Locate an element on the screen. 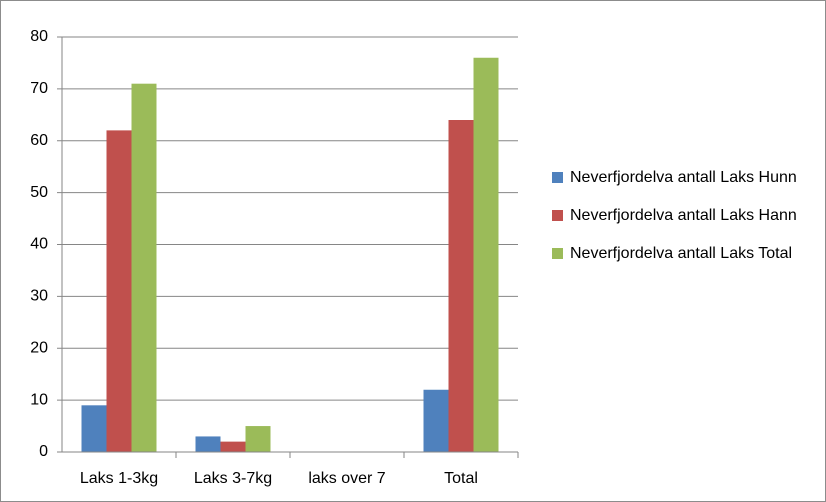 The width and height of the screenshot is (826, 502). x-tick-label: laks over 7 is located at coordinates (346, 478).